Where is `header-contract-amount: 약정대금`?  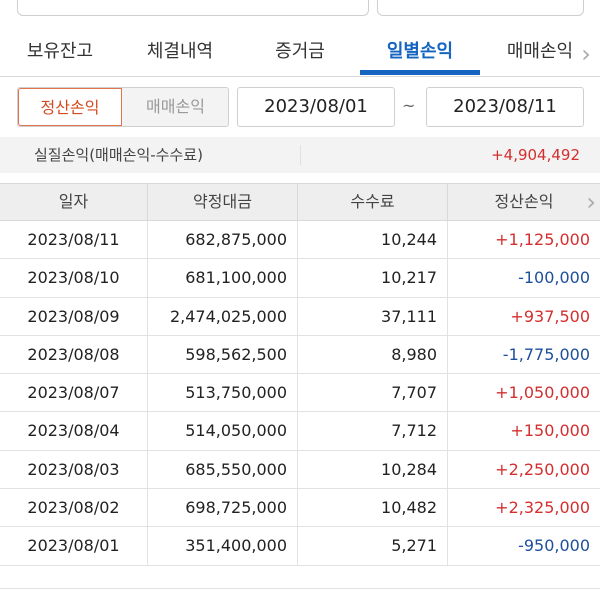
header-contract-amount: 약정대금 is located at coordinates (223, 202).